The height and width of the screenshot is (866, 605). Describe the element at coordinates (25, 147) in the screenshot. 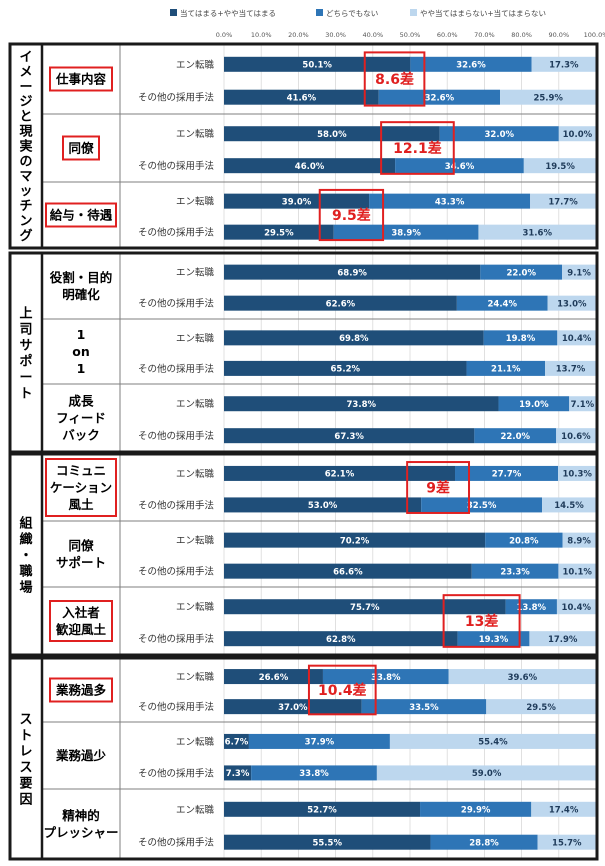

I see `group-label: イメージと現実のマッチング` at that location.